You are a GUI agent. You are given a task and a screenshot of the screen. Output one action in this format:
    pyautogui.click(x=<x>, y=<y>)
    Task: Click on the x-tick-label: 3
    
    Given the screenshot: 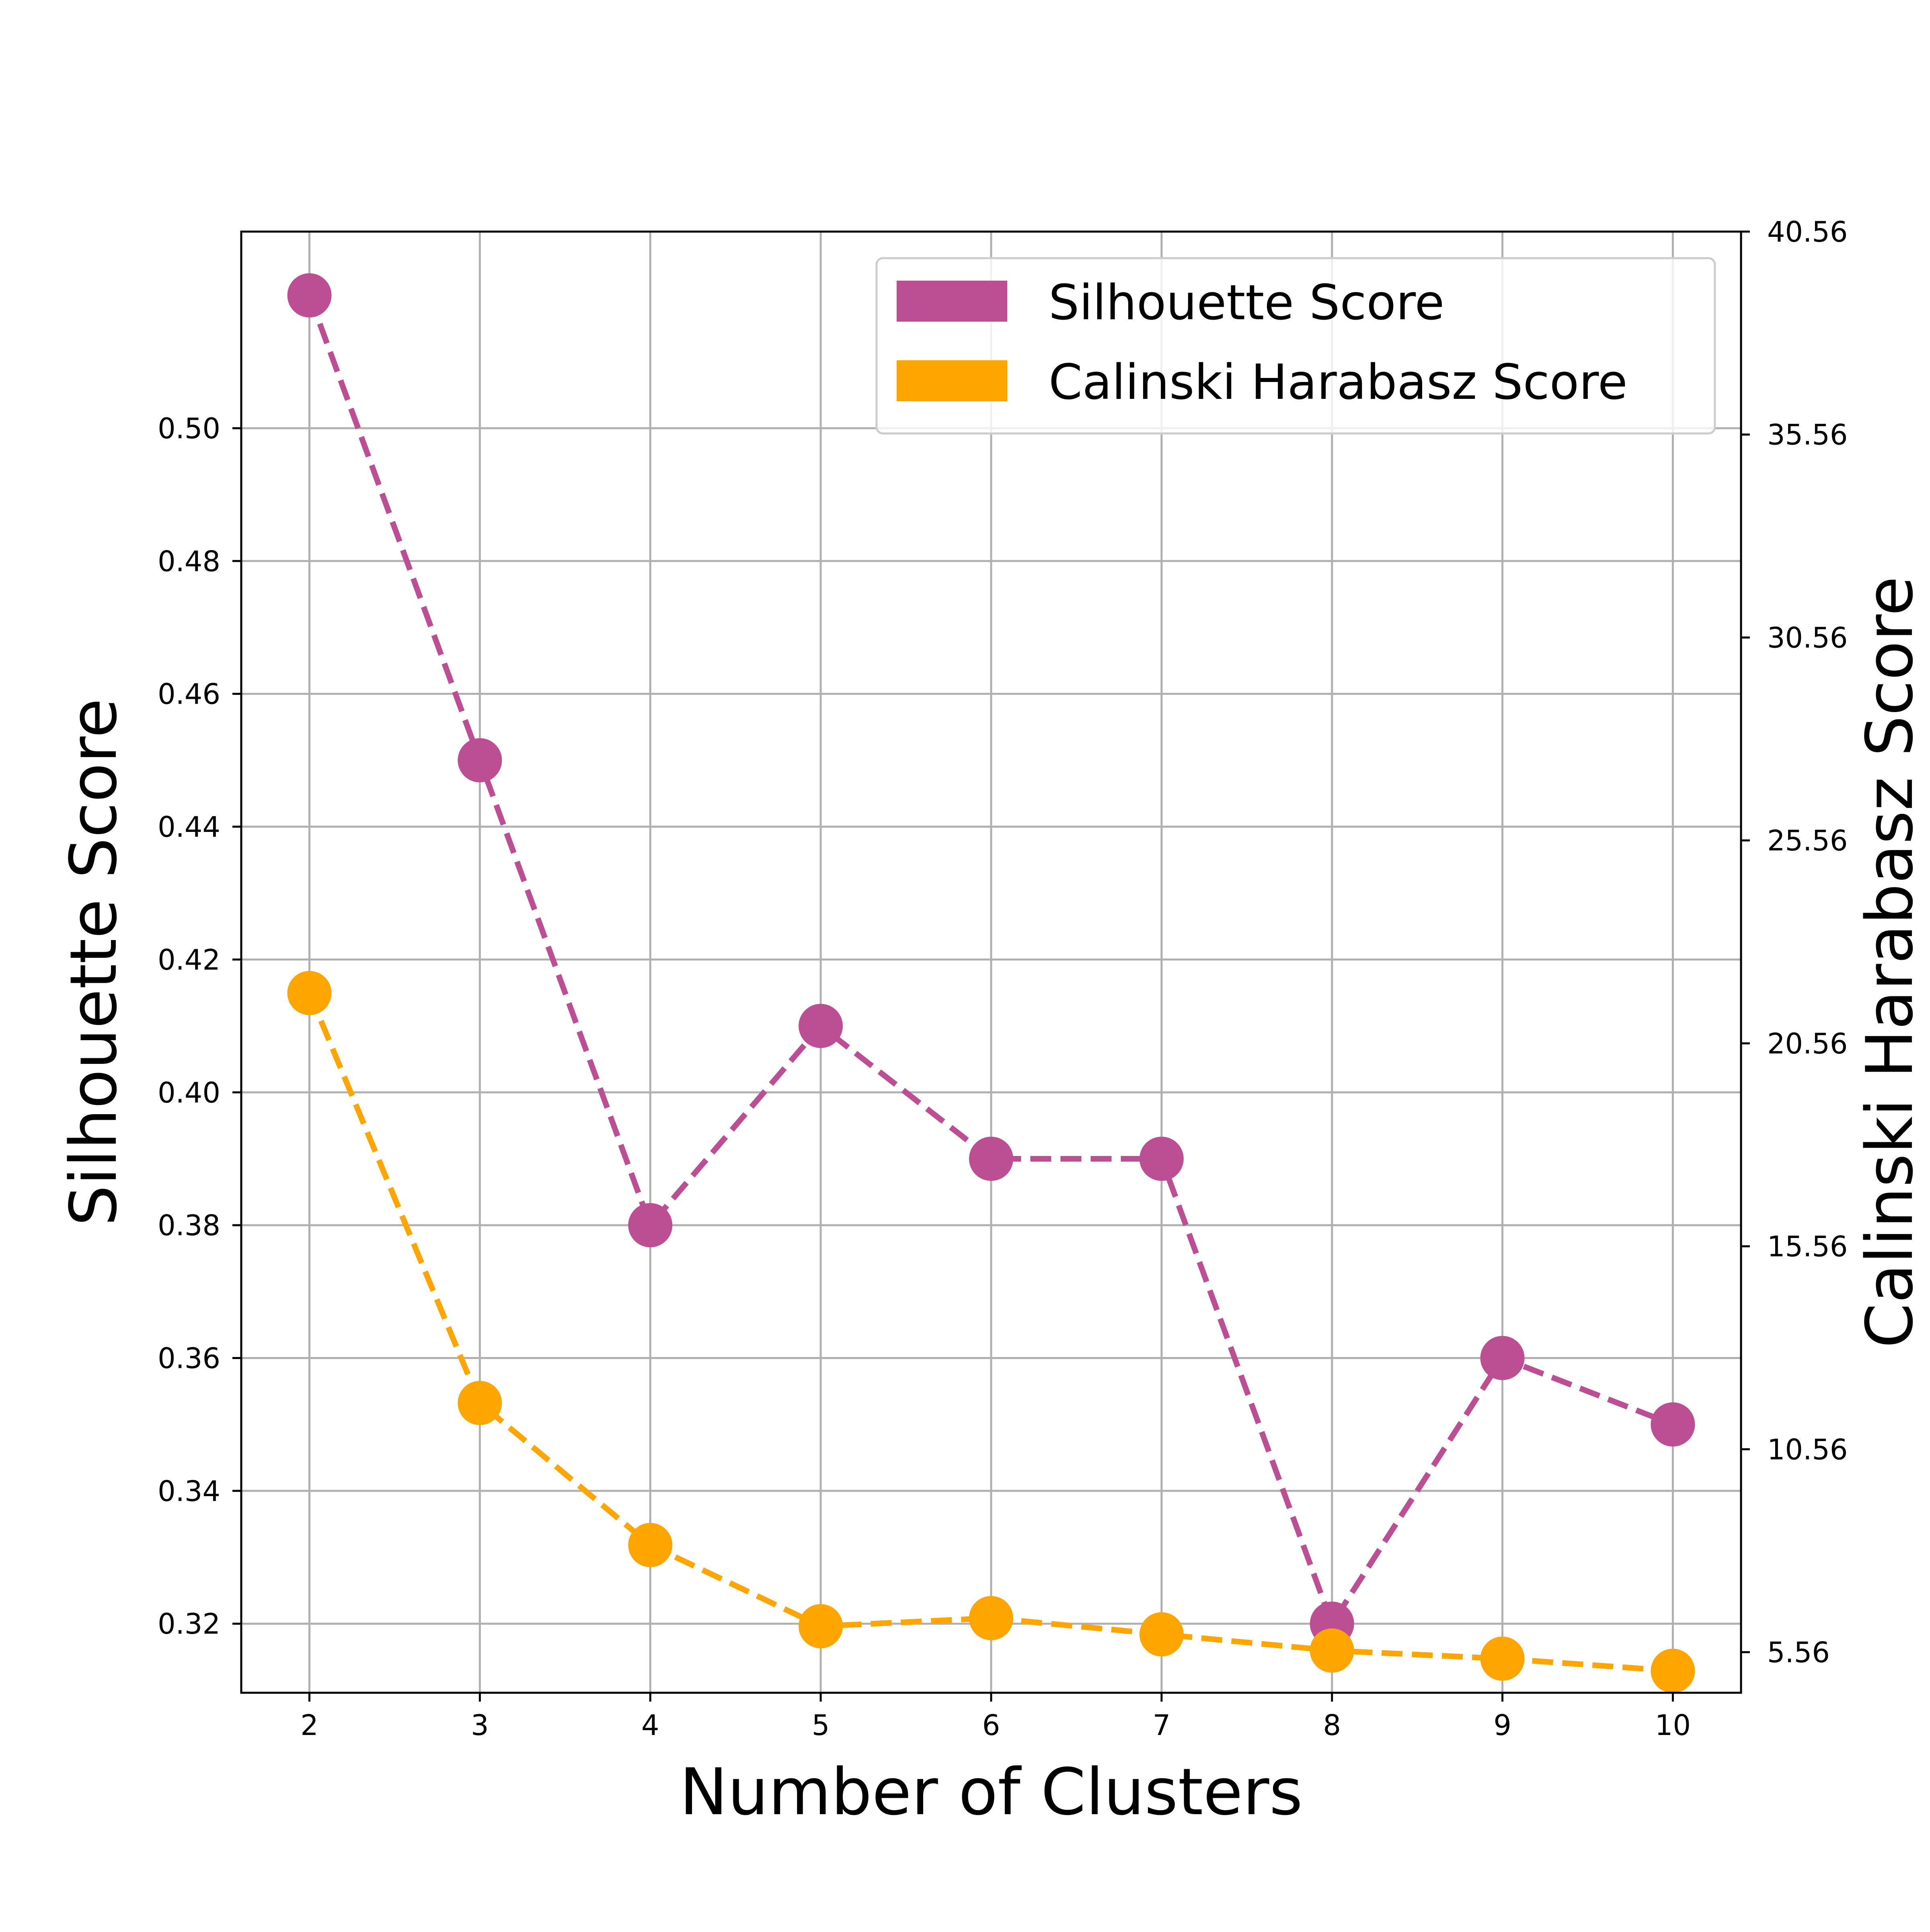 What is the action you would take?
    pyautogui.click(x=480, y=1725)
    